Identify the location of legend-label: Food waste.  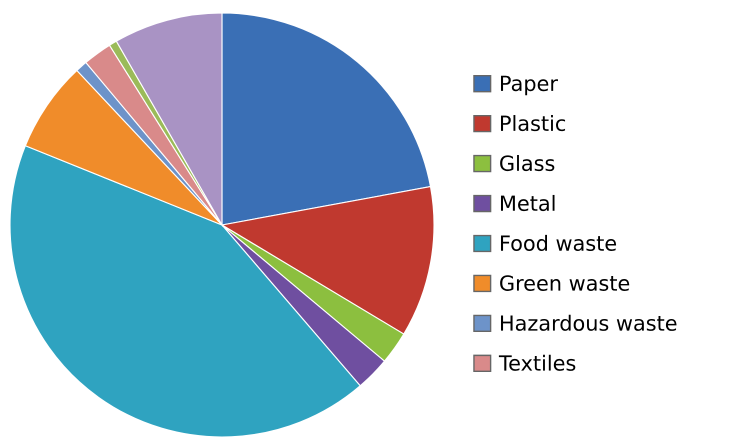
(558, 243).